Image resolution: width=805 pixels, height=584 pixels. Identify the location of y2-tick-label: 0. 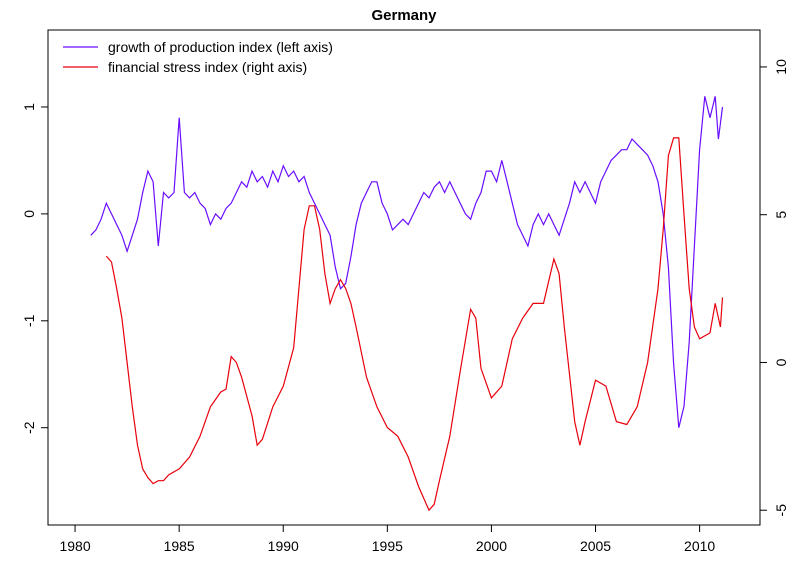
(781, 362).